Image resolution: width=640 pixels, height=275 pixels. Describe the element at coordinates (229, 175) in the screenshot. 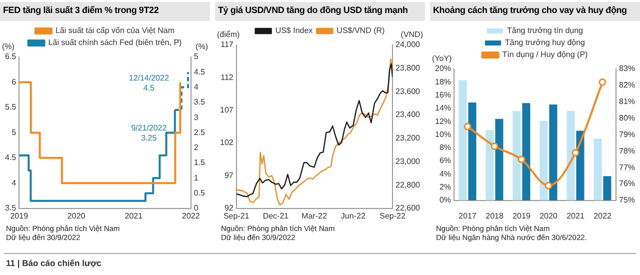

I see `y-tick-label: 97` at that location.